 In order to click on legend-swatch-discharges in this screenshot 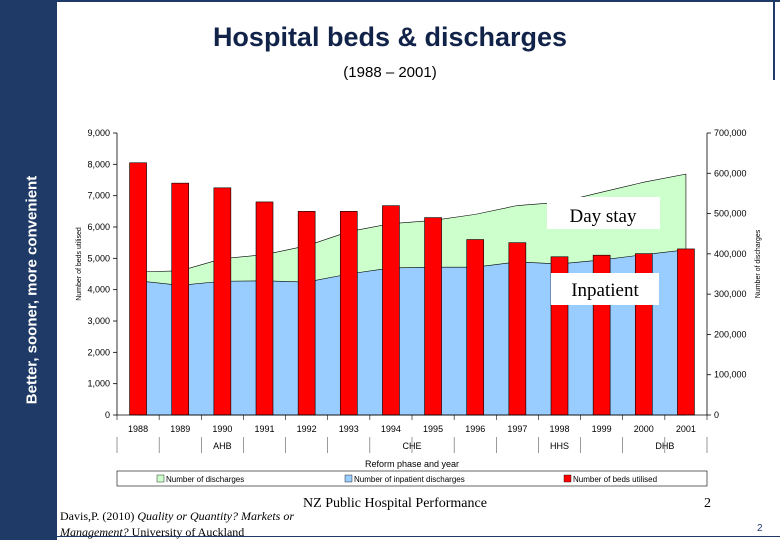, I will do `click(160, 478)`.